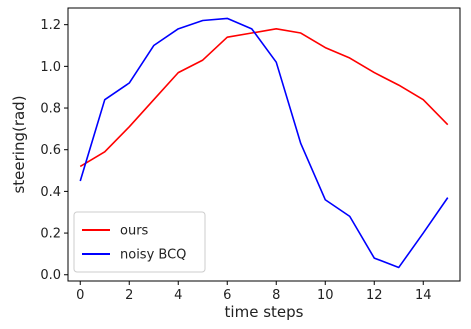 This screenshot has width=471, height=329. Describe the element at coordinates (374, 295) in the screenshot. I see `x-tick-label: 12` at that location.